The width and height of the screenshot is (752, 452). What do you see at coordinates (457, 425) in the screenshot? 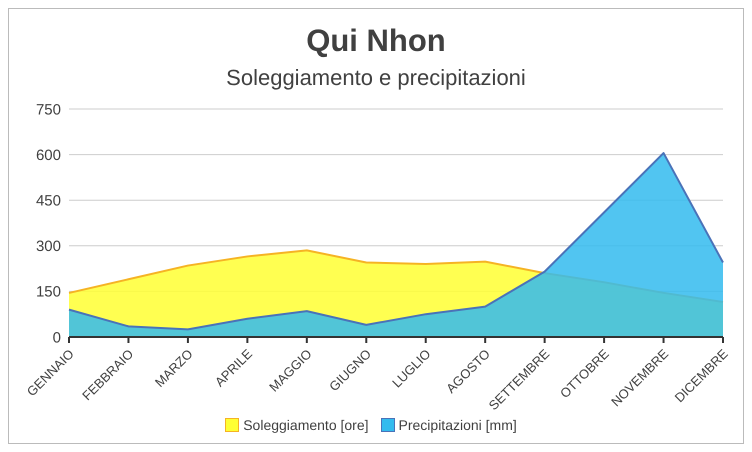
I see `legend-label: Precipitazioni [mm]` at bounding box center [457, 425].